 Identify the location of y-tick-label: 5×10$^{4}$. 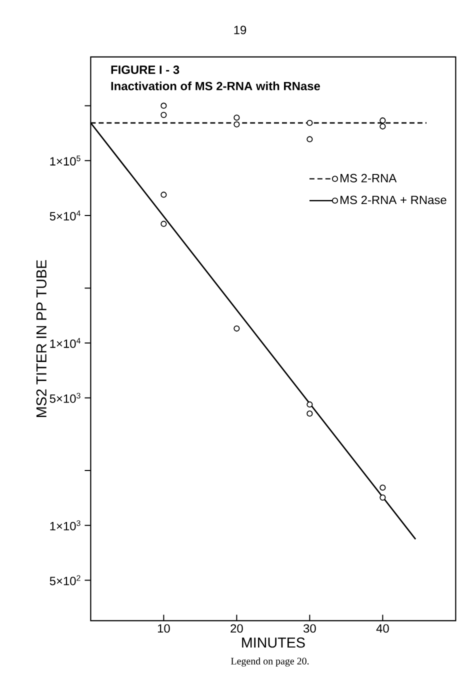
(65, 215).